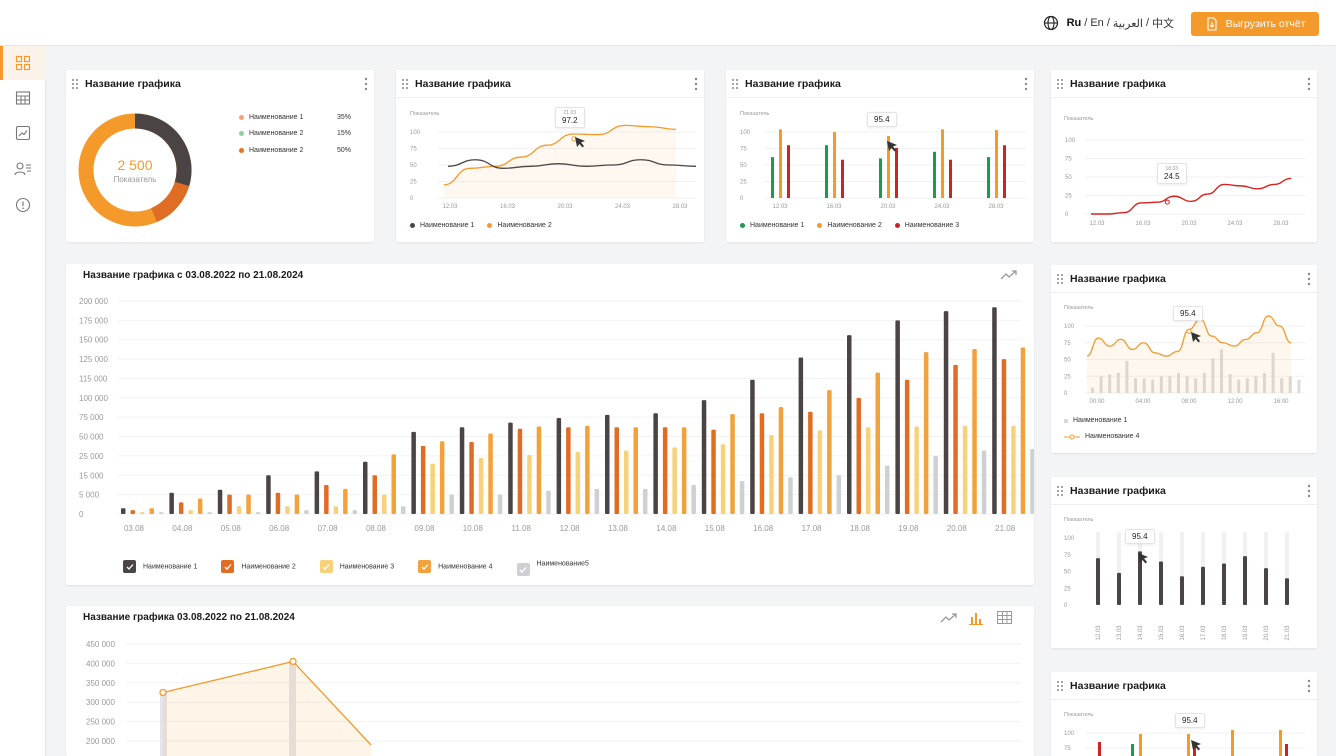 The width and height of the screenshot is (1336, 756). I want to click on lang-ru: Ru, so click(1074, 23).